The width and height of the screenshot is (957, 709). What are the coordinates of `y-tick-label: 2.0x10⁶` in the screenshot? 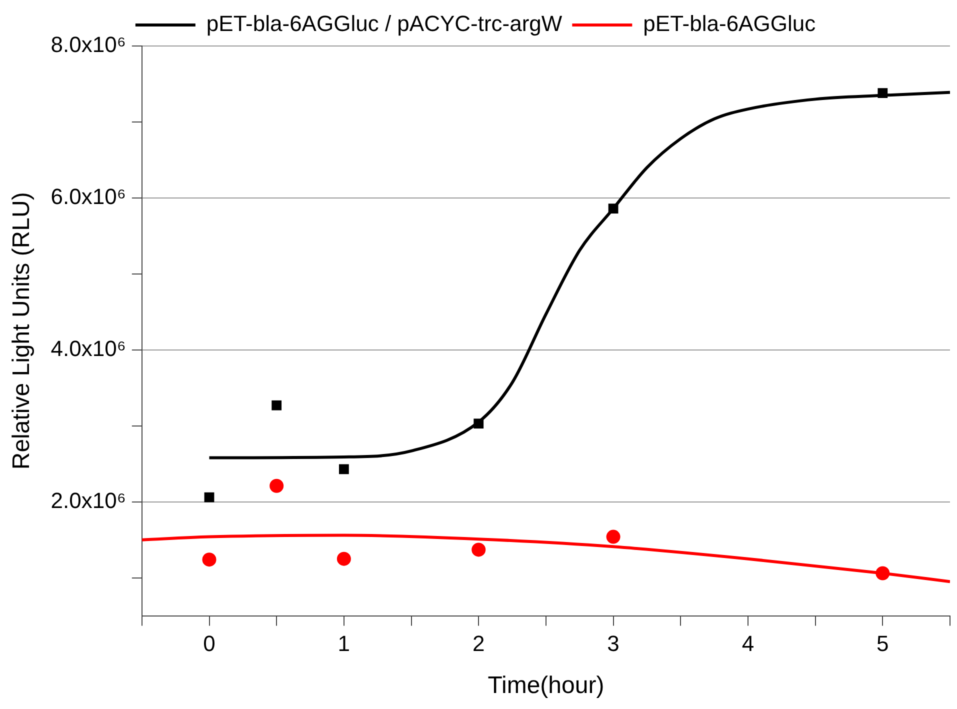 It's located at (88, 500).